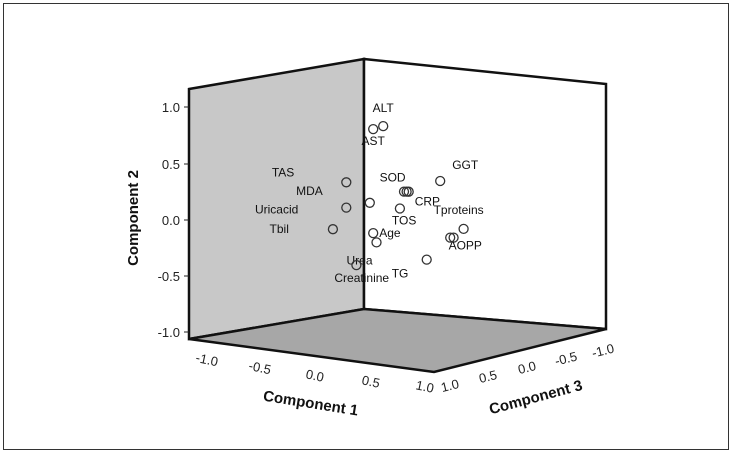 The image size is (734, 459). I want to click on x-axis-title: Component 1, so click(310, 404).